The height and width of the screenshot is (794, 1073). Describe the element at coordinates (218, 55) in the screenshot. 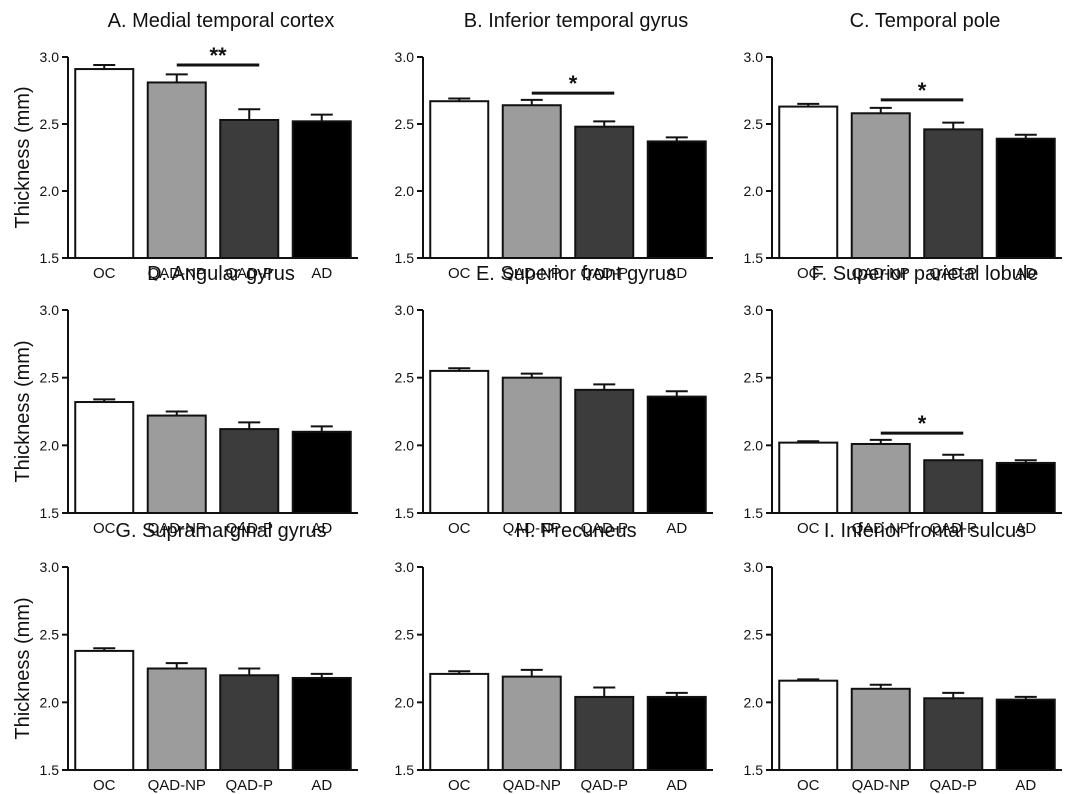

I see `significance-label: **` at that location.